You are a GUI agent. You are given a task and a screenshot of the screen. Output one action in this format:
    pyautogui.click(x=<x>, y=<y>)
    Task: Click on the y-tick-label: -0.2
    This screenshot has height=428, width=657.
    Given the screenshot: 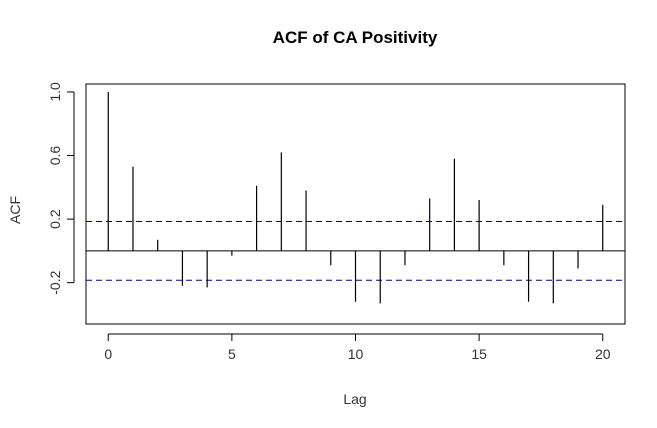 What is the action you would take?
    pyautogui.click(x=55, y=282)
    